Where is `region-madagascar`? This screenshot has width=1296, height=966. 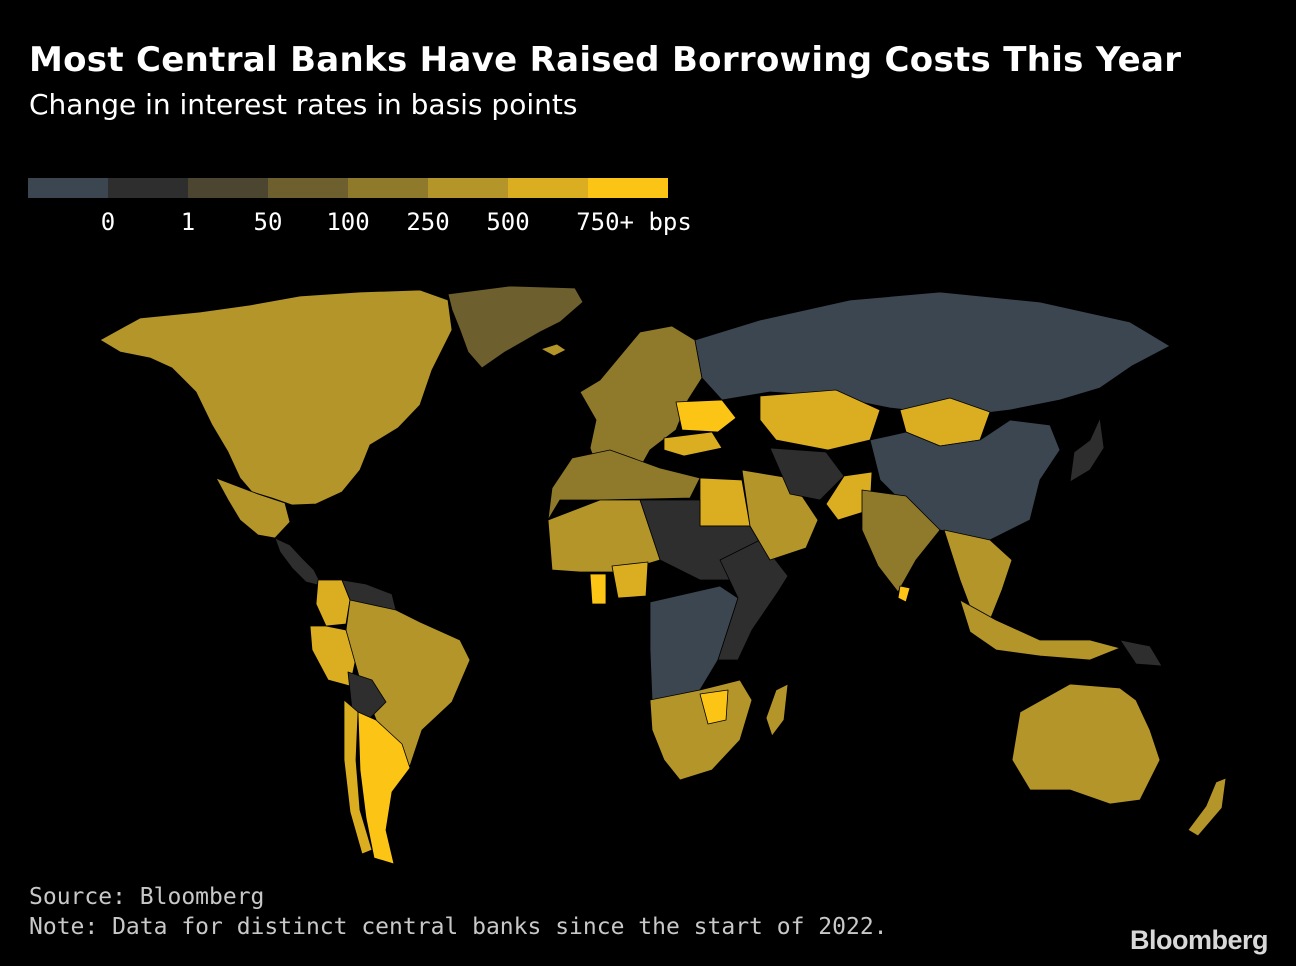
region-madagascar is located at coordinates (777, 710).